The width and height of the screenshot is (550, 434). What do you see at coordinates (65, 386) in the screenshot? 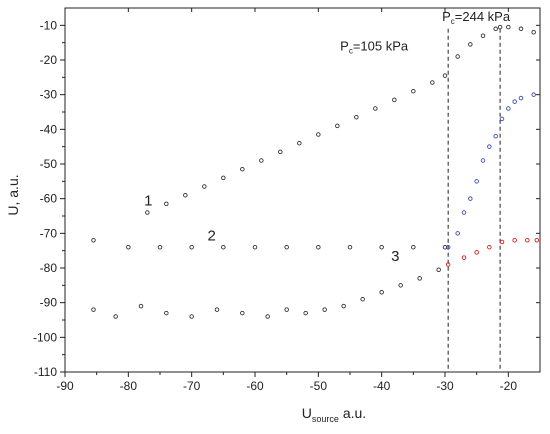
I see `x-tick-label: -90` at bounding box center [65, 386].